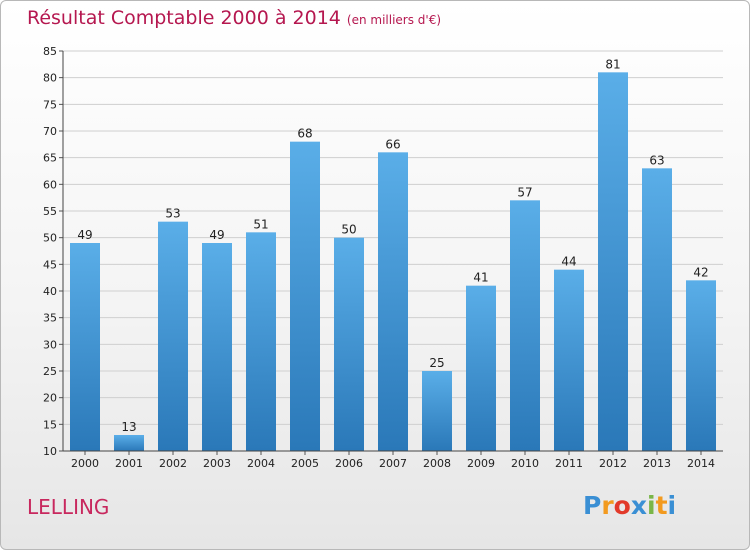 Image resolution: width=750 pixels, height=550 pixels. Describe the element at coordinates (656, 160) in the screenshot. I see `value-label-2013: 63` at that location.